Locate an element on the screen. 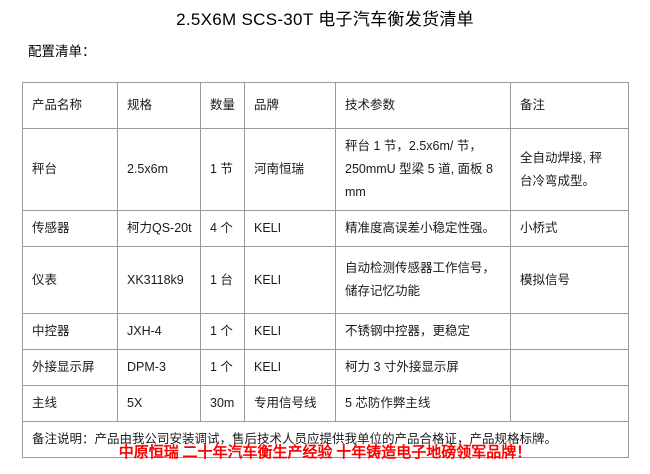 The width and height of the screenshot is (650, 474). page-title: 2.5X6M SCS-30T 电子汽车衡发货清单 is located at coordinates (325, 19).